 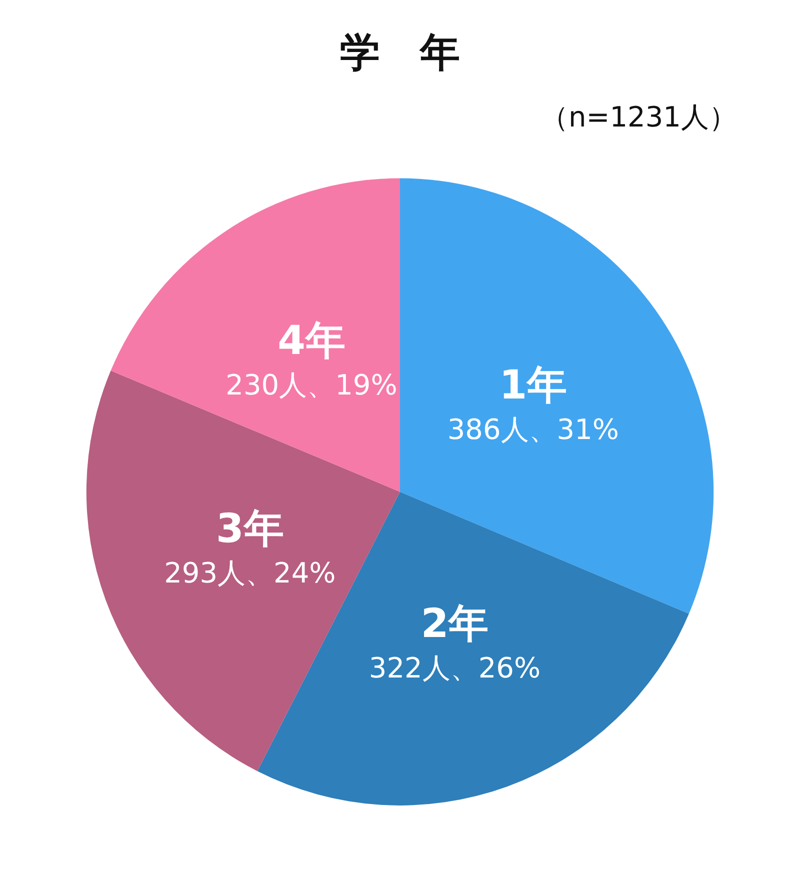 I want to click on slice-label: 4年, so click(x=312, y=341).